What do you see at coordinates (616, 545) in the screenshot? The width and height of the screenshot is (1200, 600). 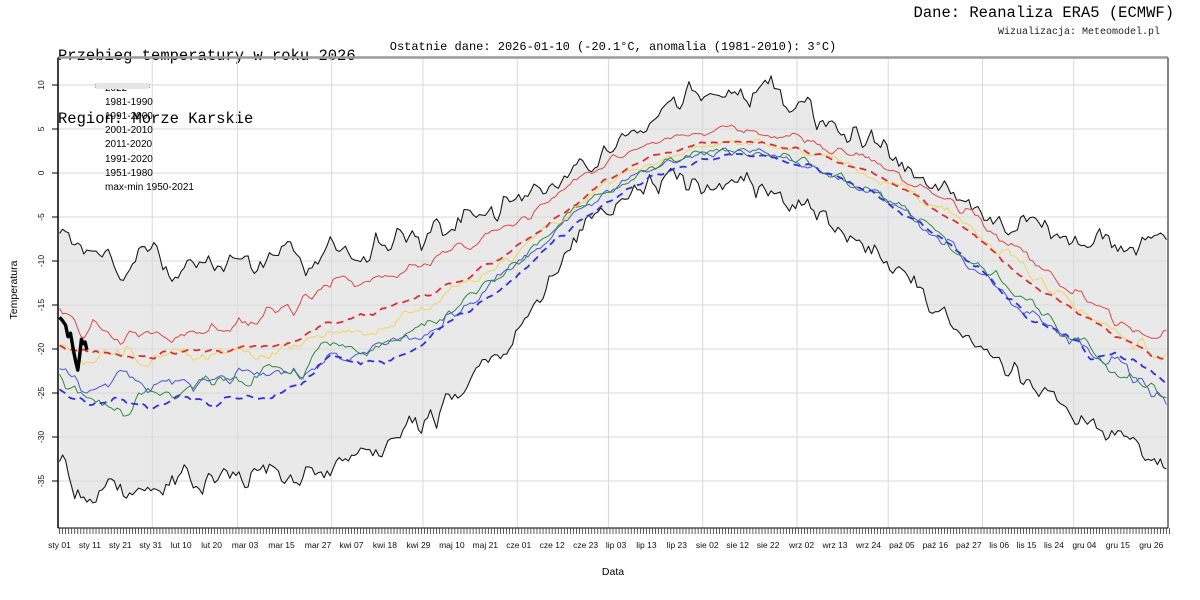 I see `x-tick-label: lip 03` at bounding box center [616, 545].